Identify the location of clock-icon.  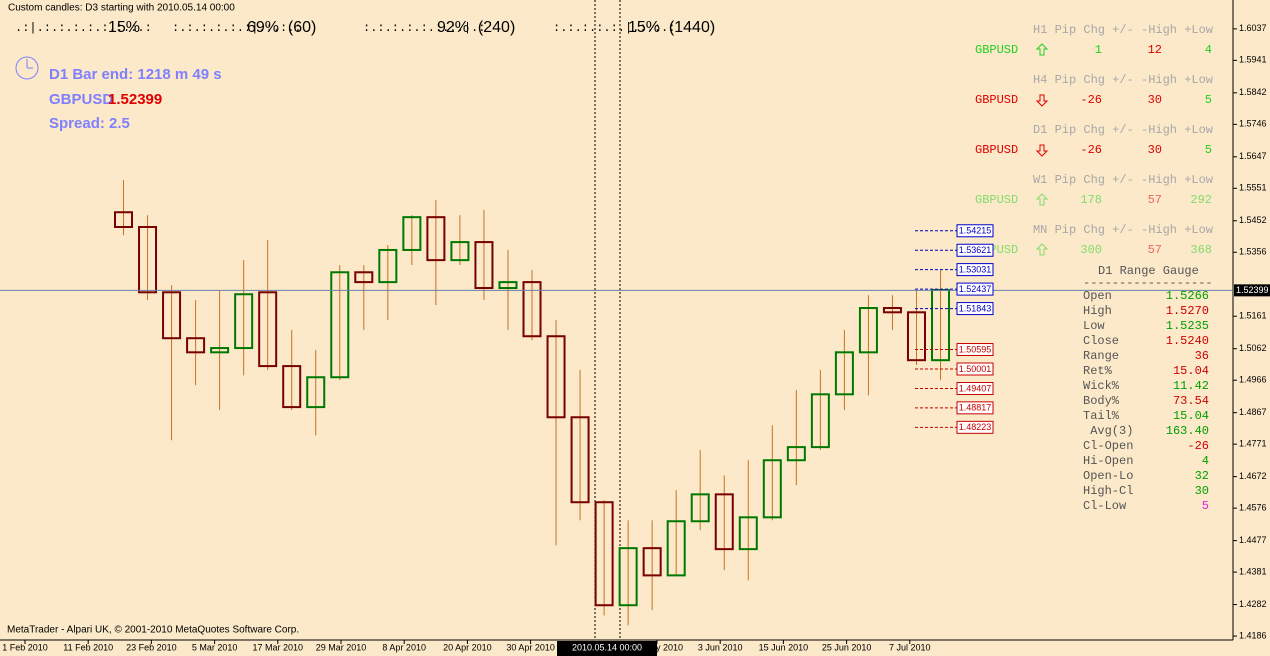
(27, 68).